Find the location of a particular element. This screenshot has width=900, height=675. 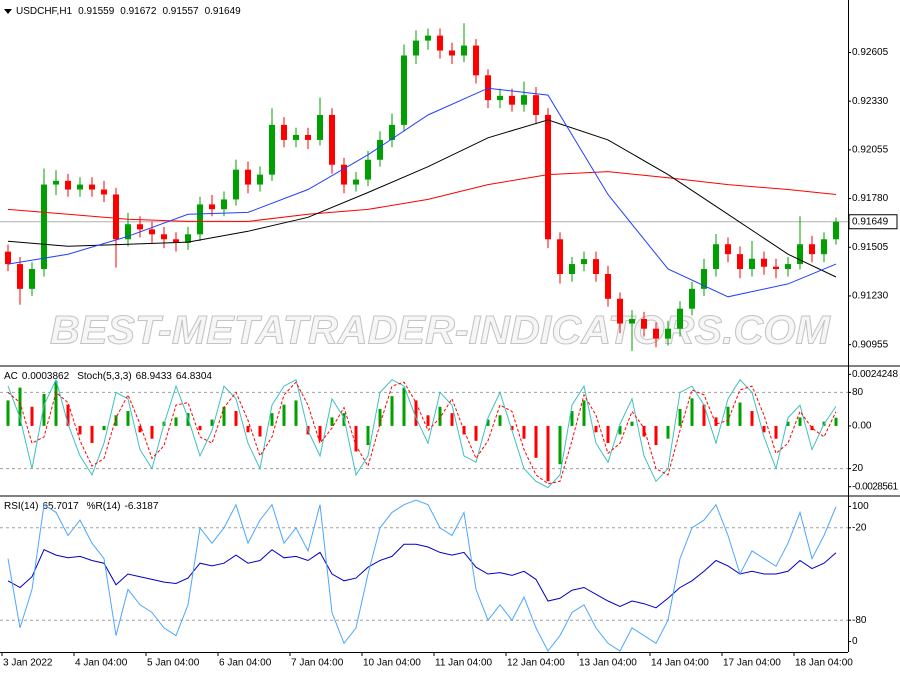

ohlc-readout: 0.91649 is located at coordinates (223, 11).